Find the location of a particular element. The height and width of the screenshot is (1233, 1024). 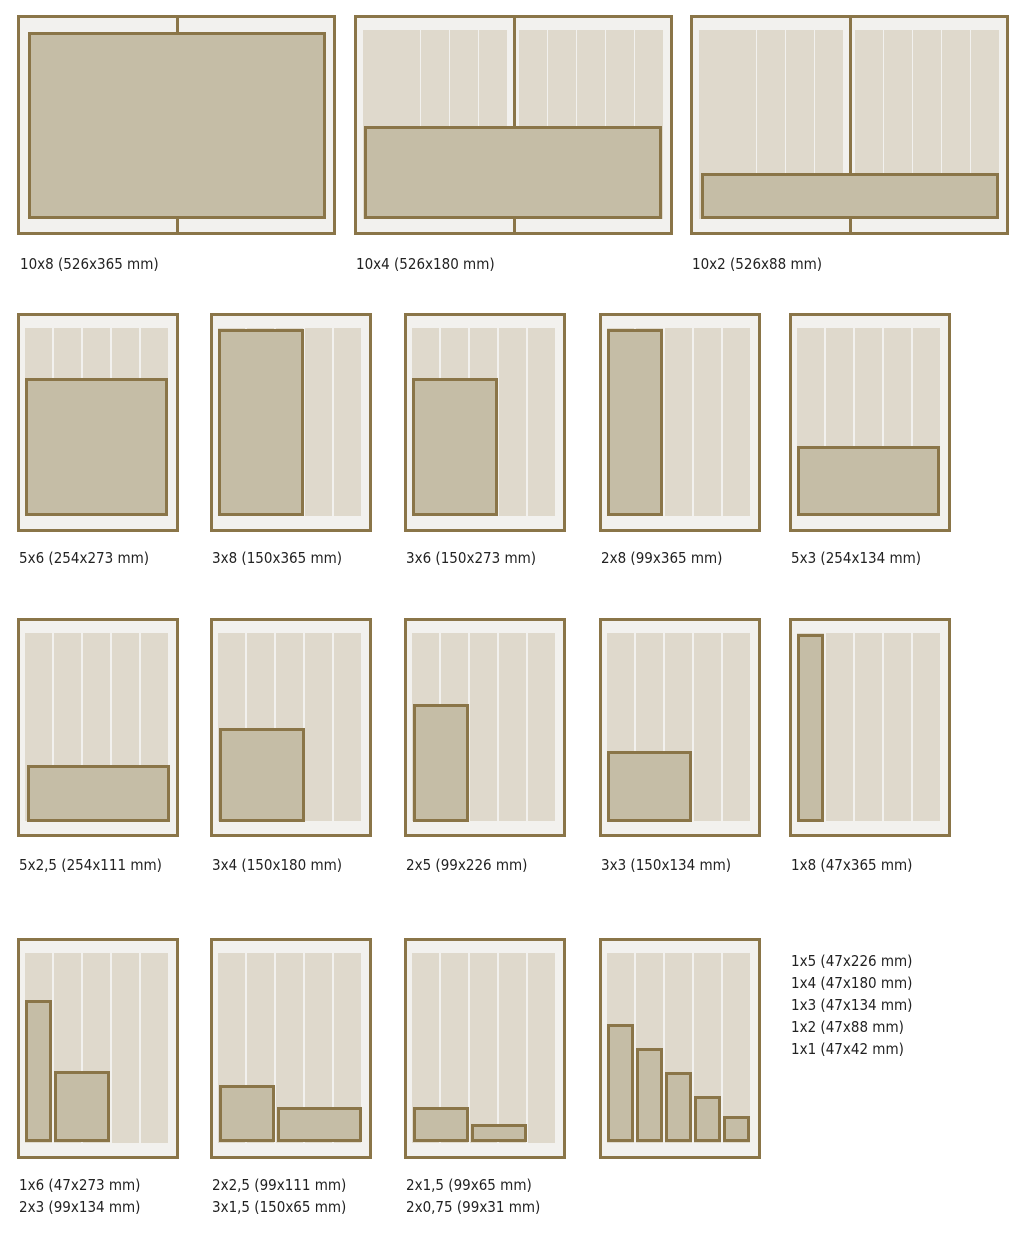

caption-line: 1x5 (47x226 mm) is located at coordinates (852, 961).